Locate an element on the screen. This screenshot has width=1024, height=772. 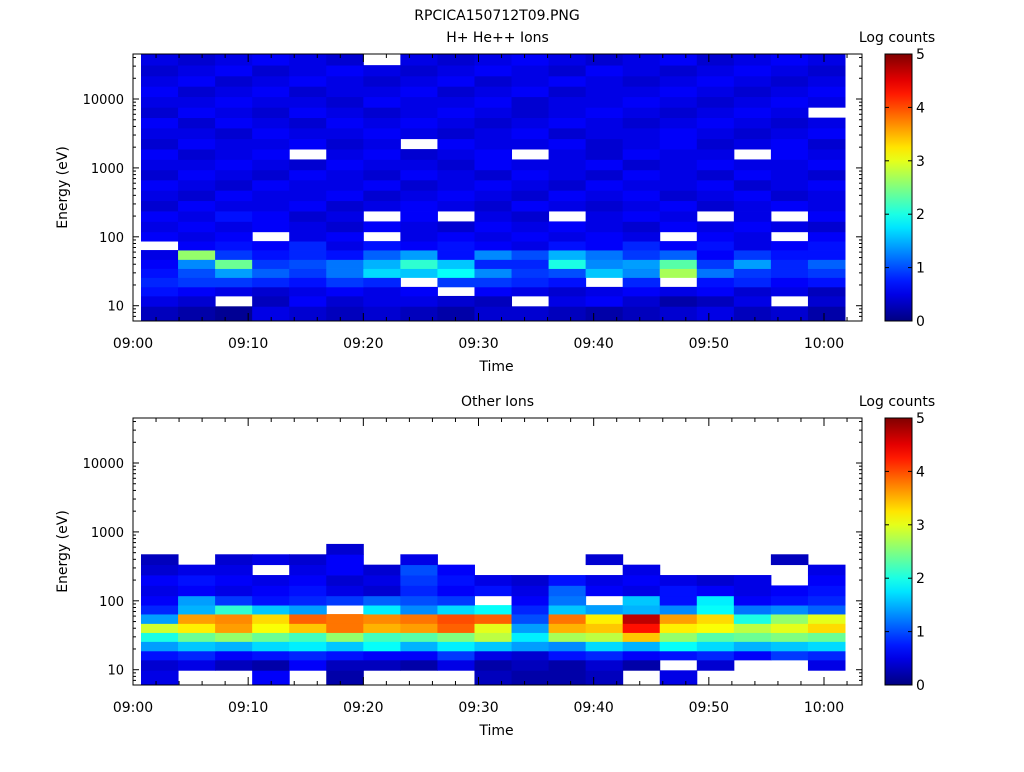
y-tick-label: 1000 is located at coordinates (107, 169).